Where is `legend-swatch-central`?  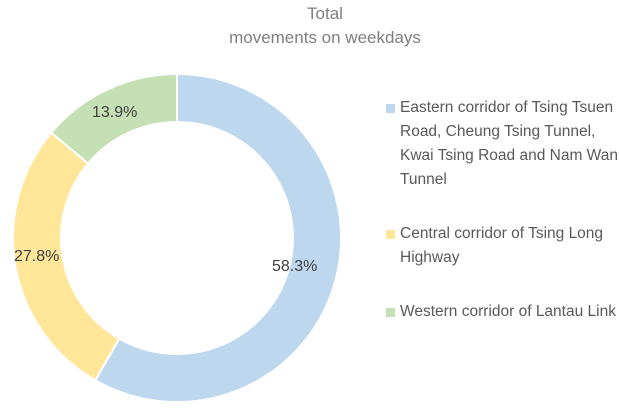
legend-swatch-central is located at coordinates (390, 234).